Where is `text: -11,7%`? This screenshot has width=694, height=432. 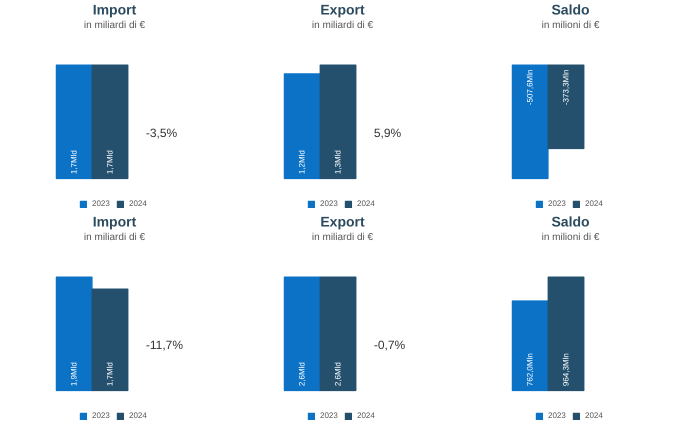
text: -11,7% is located at coordinates (165, 345).